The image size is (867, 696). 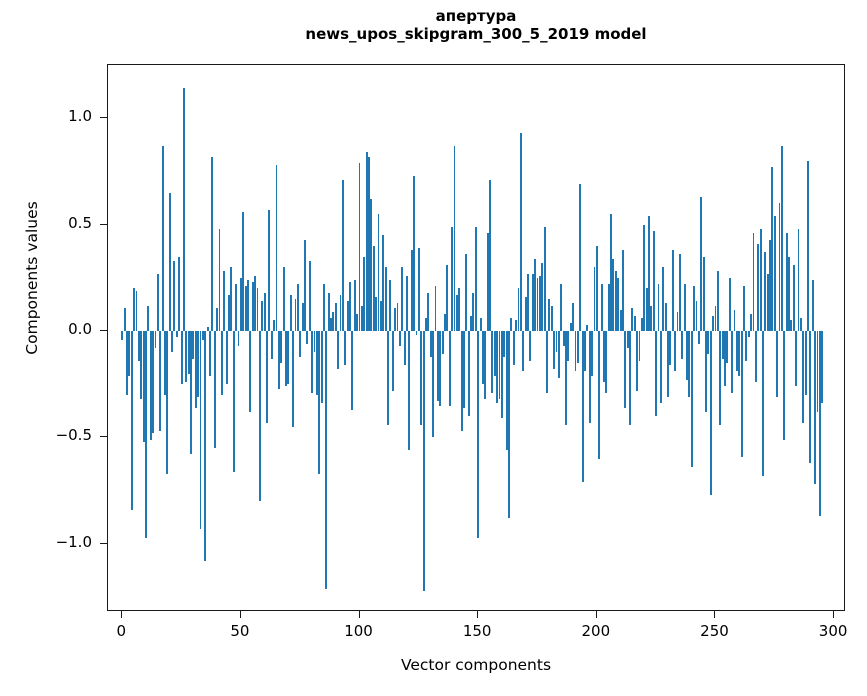 I want to click on chart-title: апертура, so click(x=476, y=16).